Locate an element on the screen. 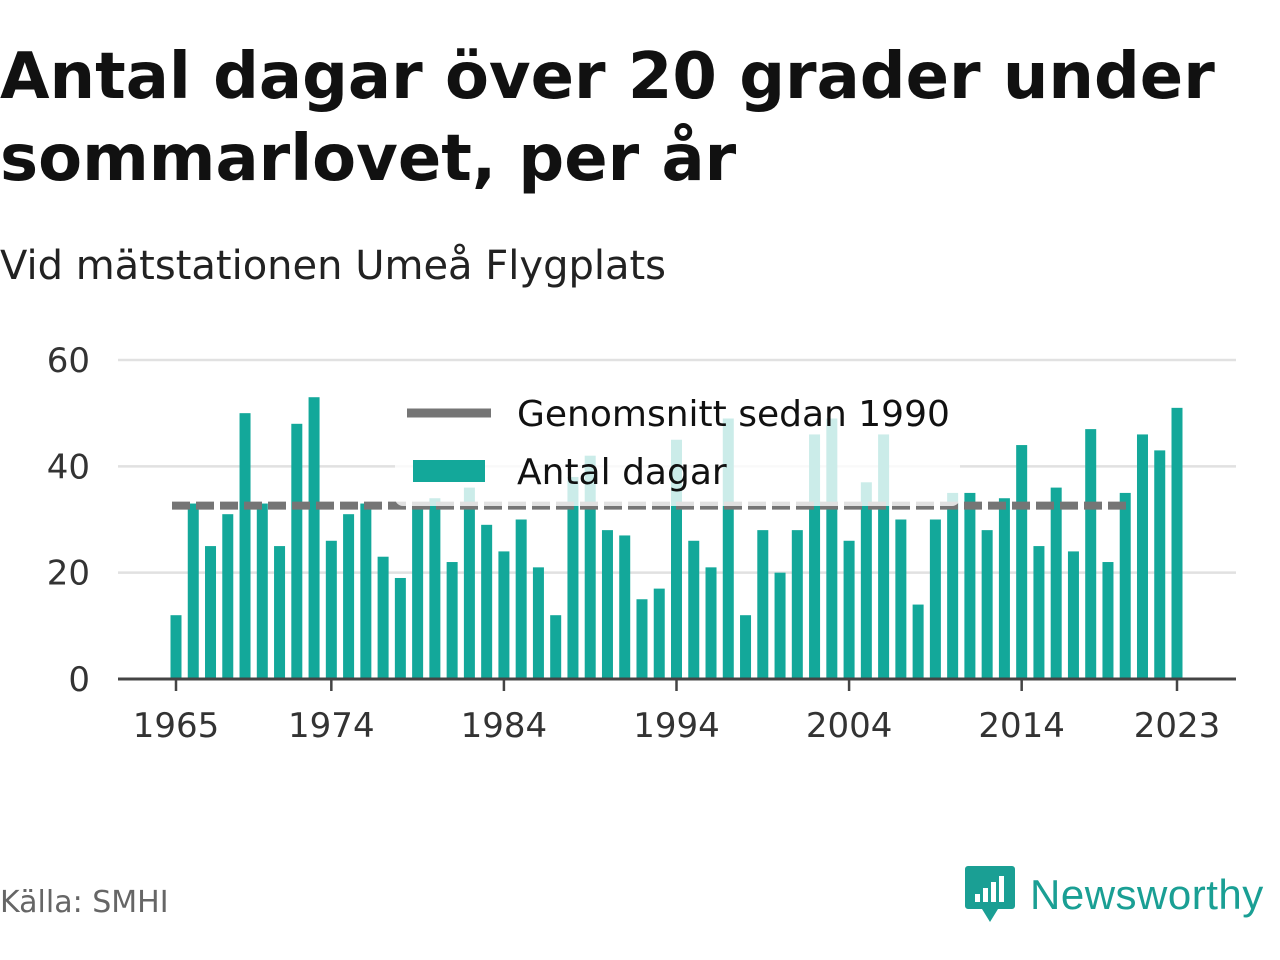  legend-label-bars: Antal dagar is located at coordinates (622, 472).